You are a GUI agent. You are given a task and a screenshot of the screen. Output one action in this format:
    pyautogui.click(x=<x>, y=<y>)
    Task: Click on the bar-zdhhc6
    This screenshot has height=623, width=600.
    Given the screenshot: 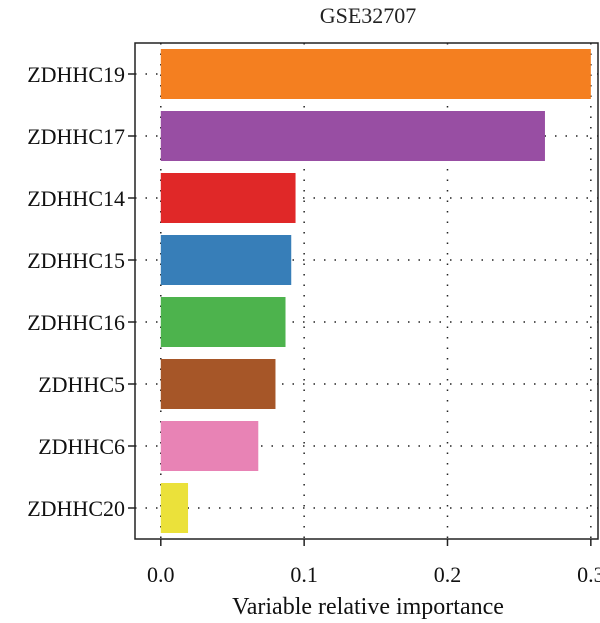 What is the action you would take?
    pyautogui.click(x=209, y=446)
    